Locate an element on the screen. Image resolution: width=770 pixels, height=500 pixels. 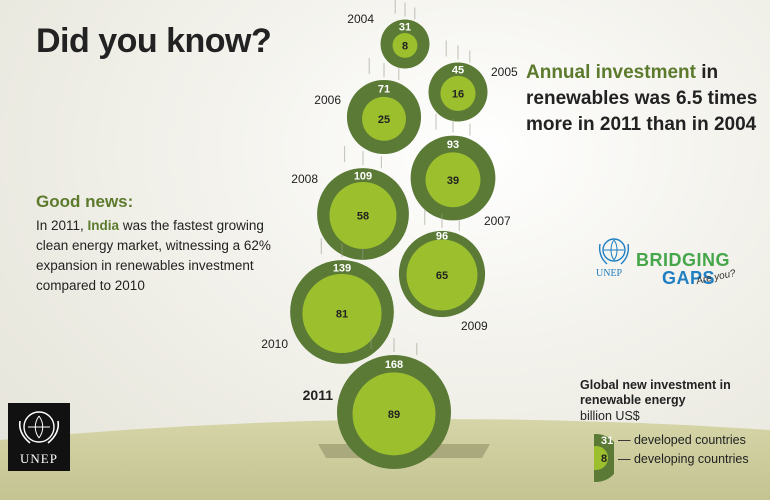
label-developing-2006: 25 is located at coordinates (384, 120).